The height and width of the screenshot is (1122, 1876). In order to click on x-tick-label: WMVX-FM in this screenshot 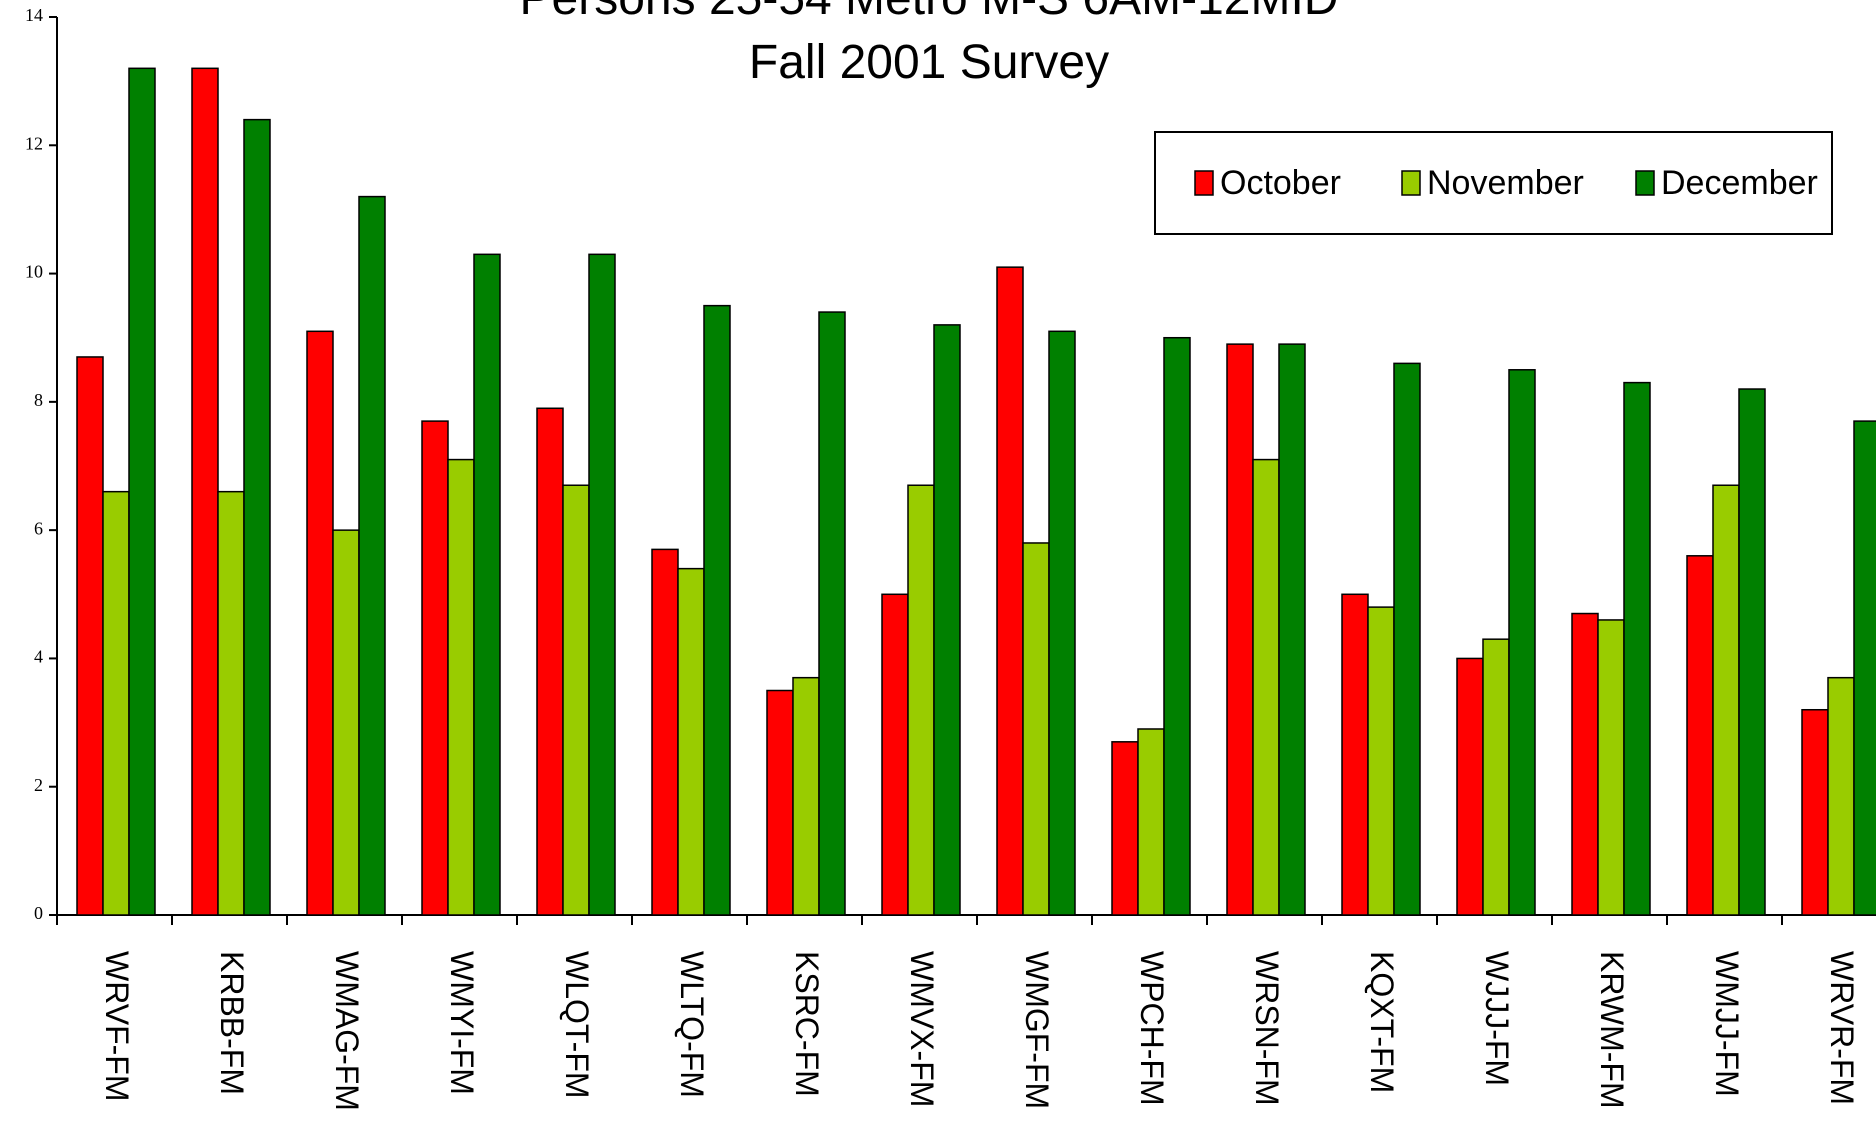, I will do `click(922, 1029)`.